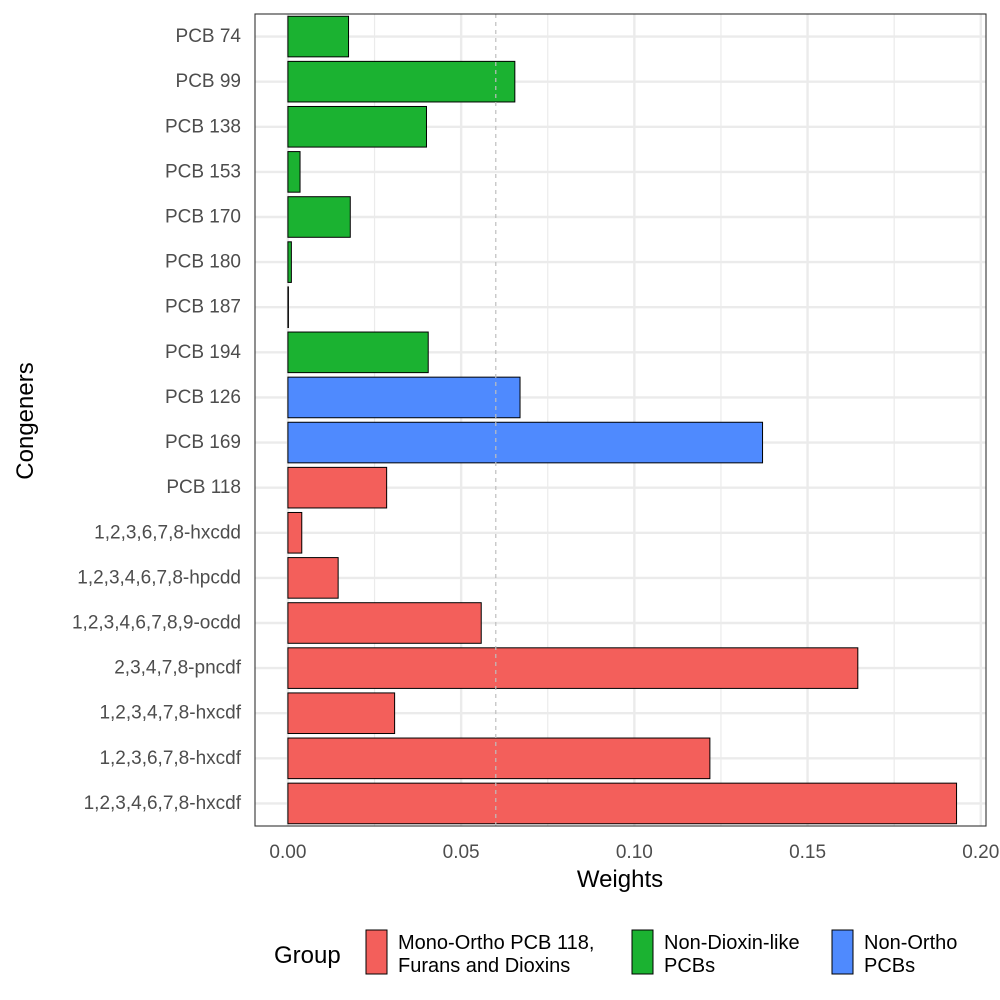 The height and width of the screenshot is (1000, 1000). I want to click on y-tick-label: PCB 74, so click(209, 36).